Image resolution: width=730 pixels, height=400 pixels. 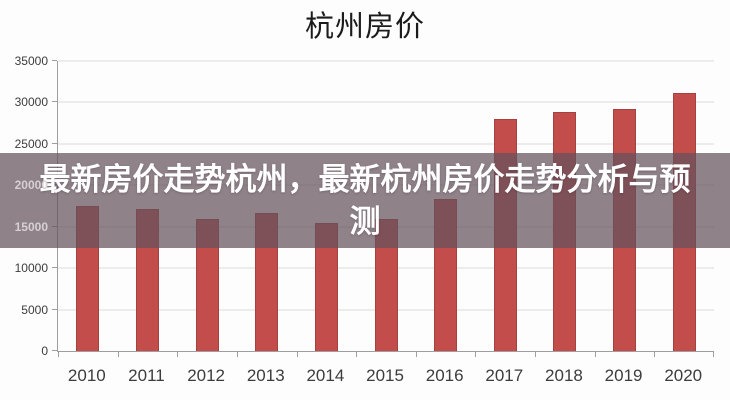 What do you see at coordinates (24, 206) in the screenshot?
I see `y-axis-labels: 0 5000 10000 15000 20000 25000 30000 35000` at bounding box center [24, 206].